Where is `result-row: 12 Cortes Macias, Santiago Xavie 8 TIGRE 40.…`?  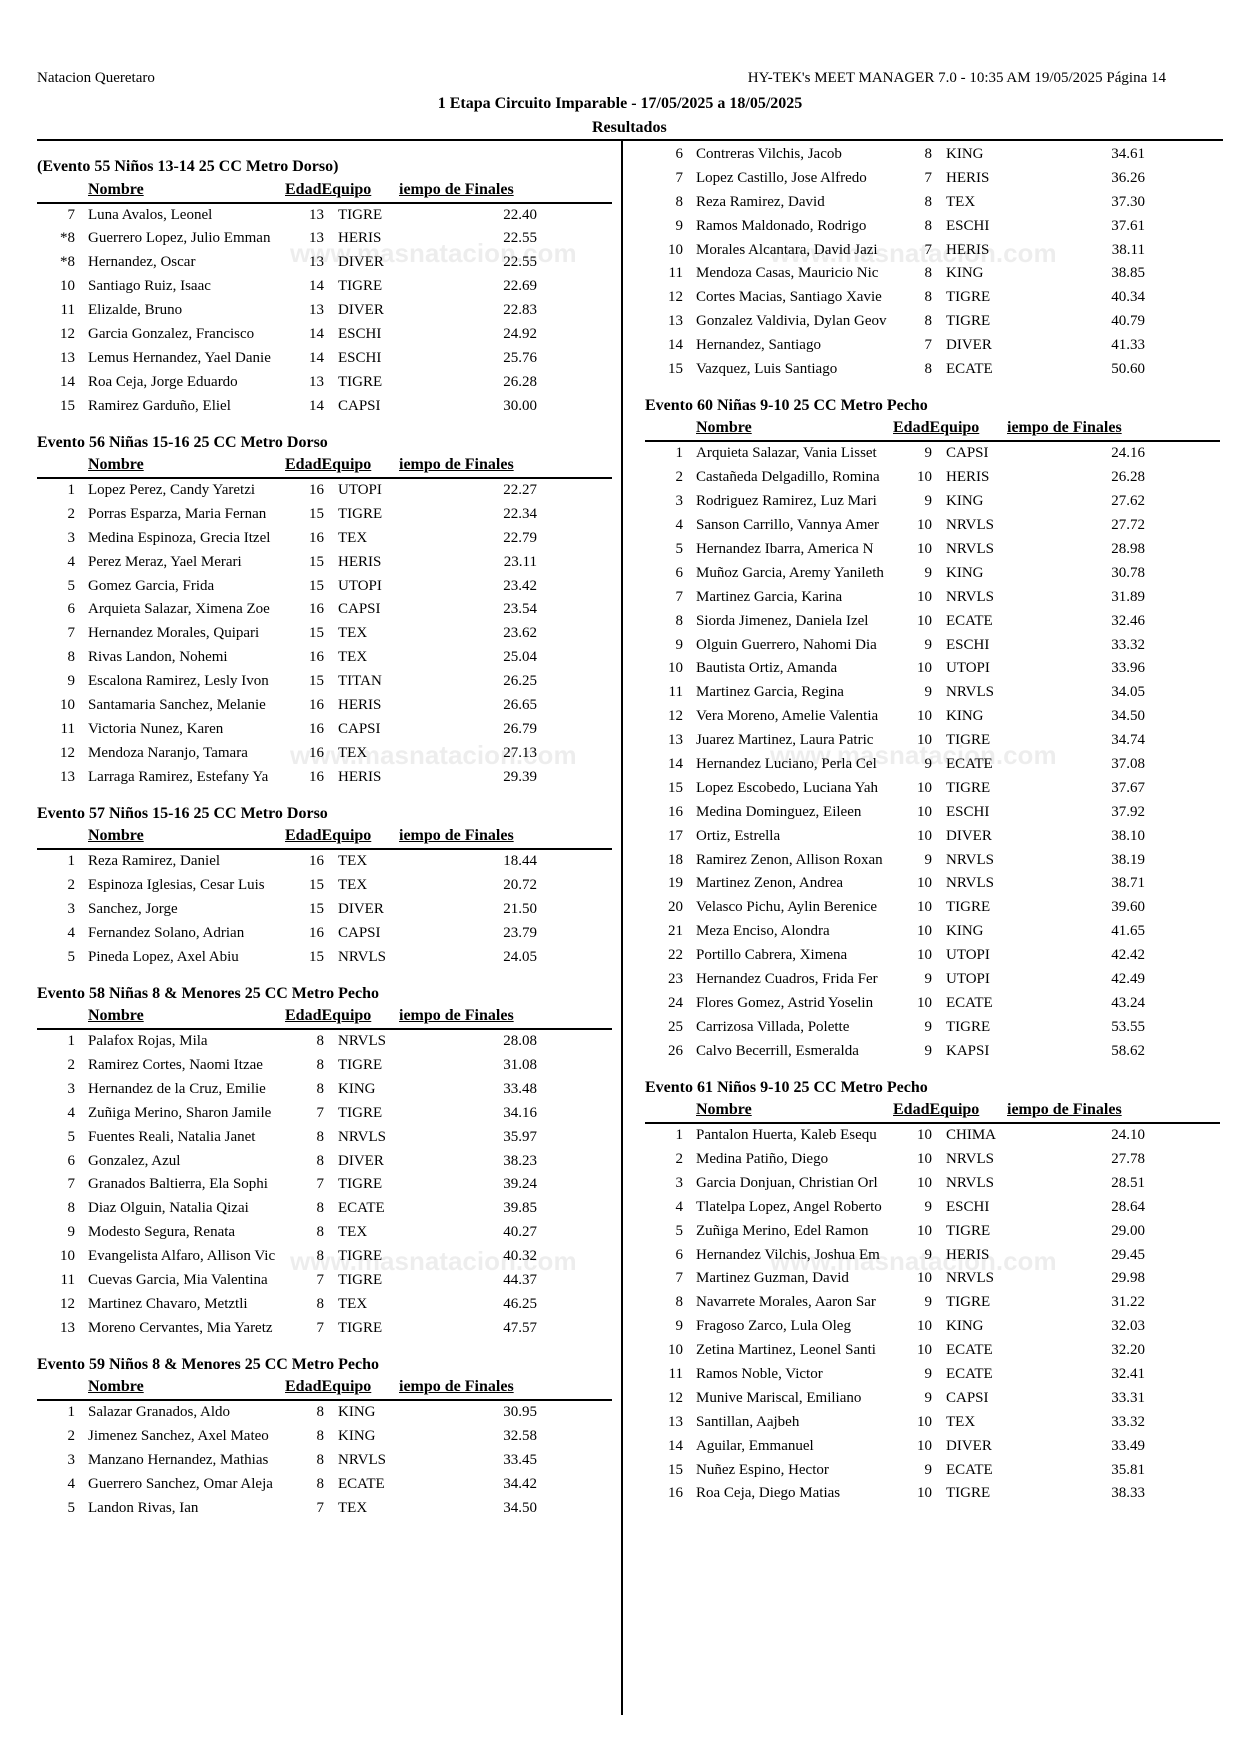
result-row: 12 Cortes Macias, Santiago Xavie 8 TIGRE 40.… is located at coordinates (932, 298).